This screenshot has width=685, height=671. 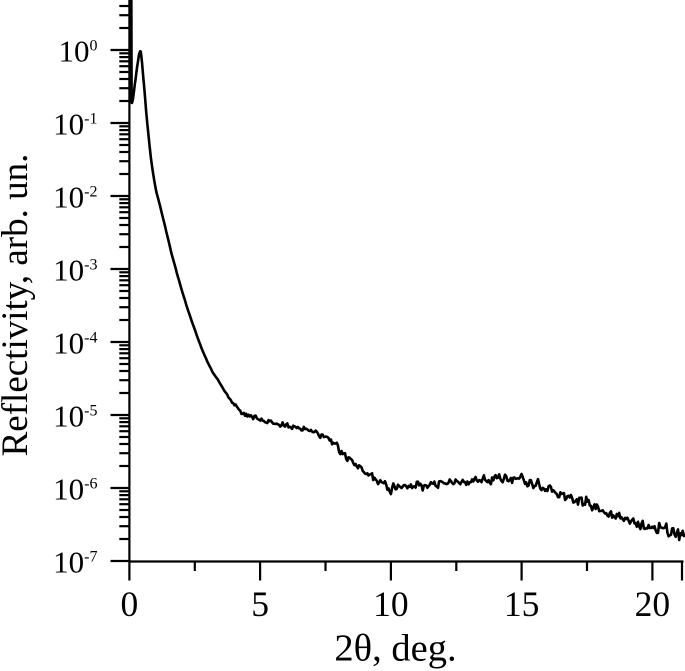 I want to click on svg-text: Reflectivity, arb. un., so click(x=18, y=305).